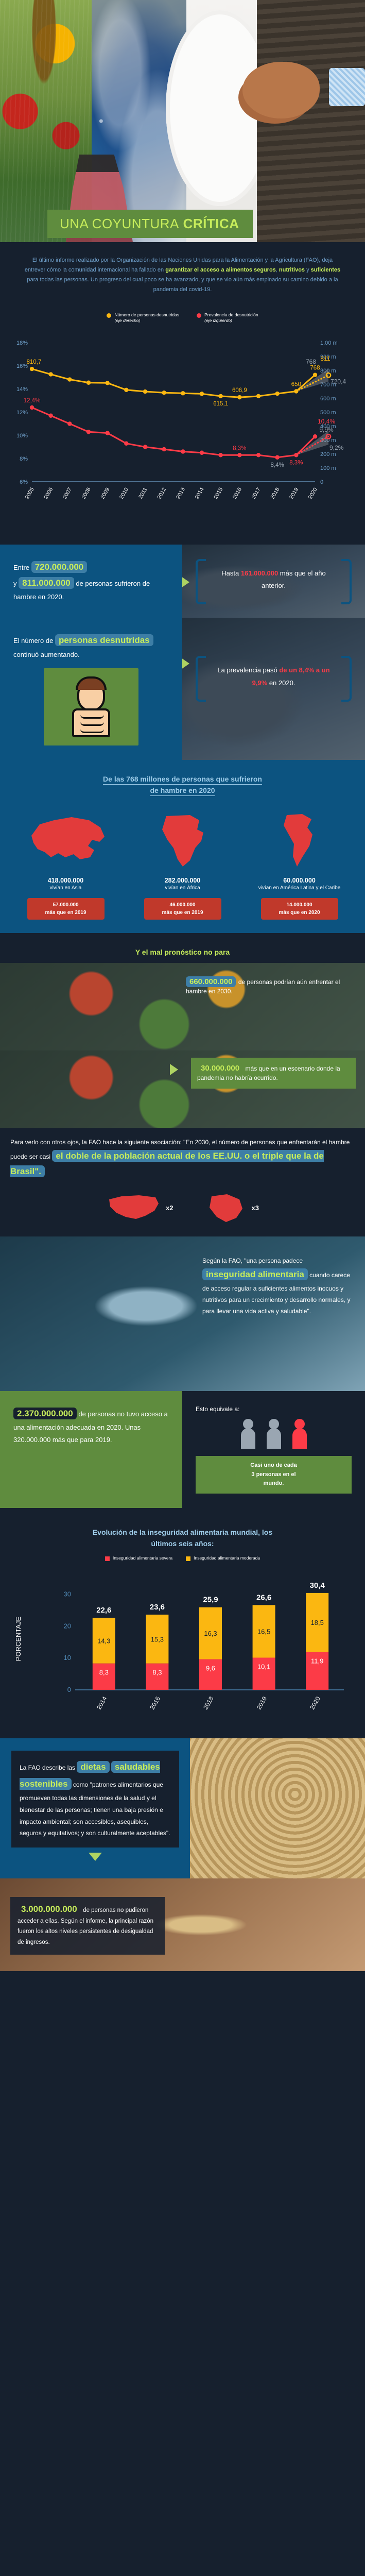 Image resolution: width=365 pixels, height=2576 pixels. Describe the element at coordinates (311, 361) in the screenshot. I see `svg-text: 768` at that location.